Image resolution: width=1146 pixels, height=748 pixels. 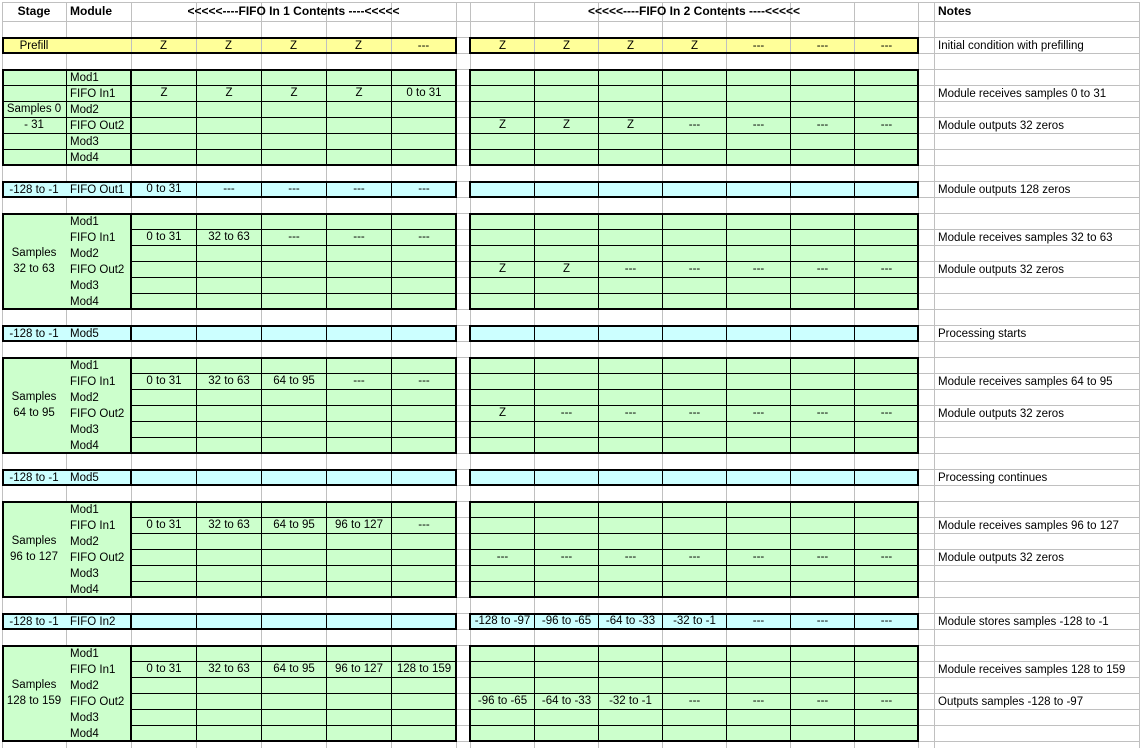 What do you see at coordinates (34, 109) in the screenshot?
I see `stage-label-line: Samples 0` at bounding box center [34, 109].